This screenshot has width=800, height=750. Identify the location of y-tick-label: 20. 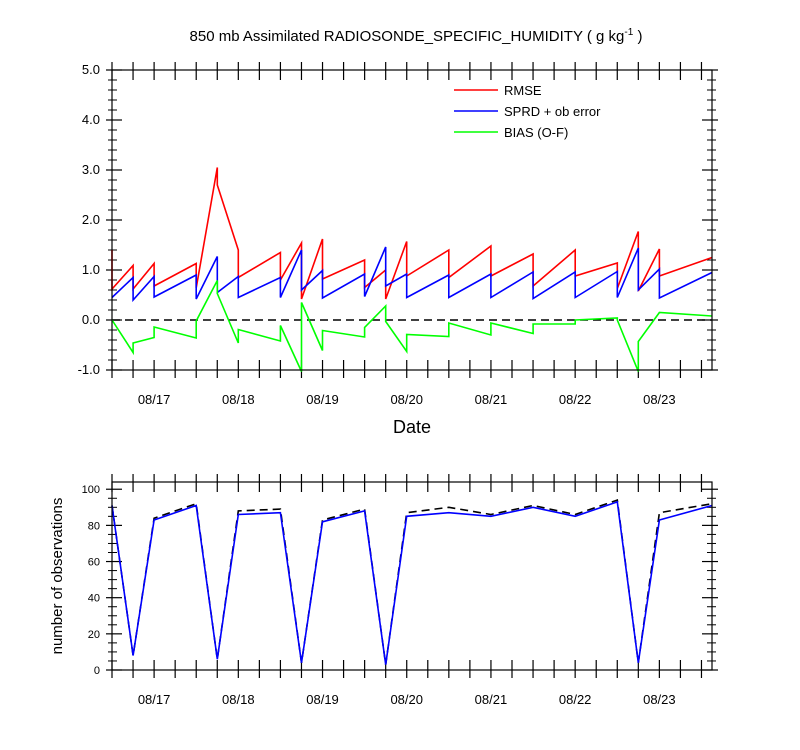
(94, 635).